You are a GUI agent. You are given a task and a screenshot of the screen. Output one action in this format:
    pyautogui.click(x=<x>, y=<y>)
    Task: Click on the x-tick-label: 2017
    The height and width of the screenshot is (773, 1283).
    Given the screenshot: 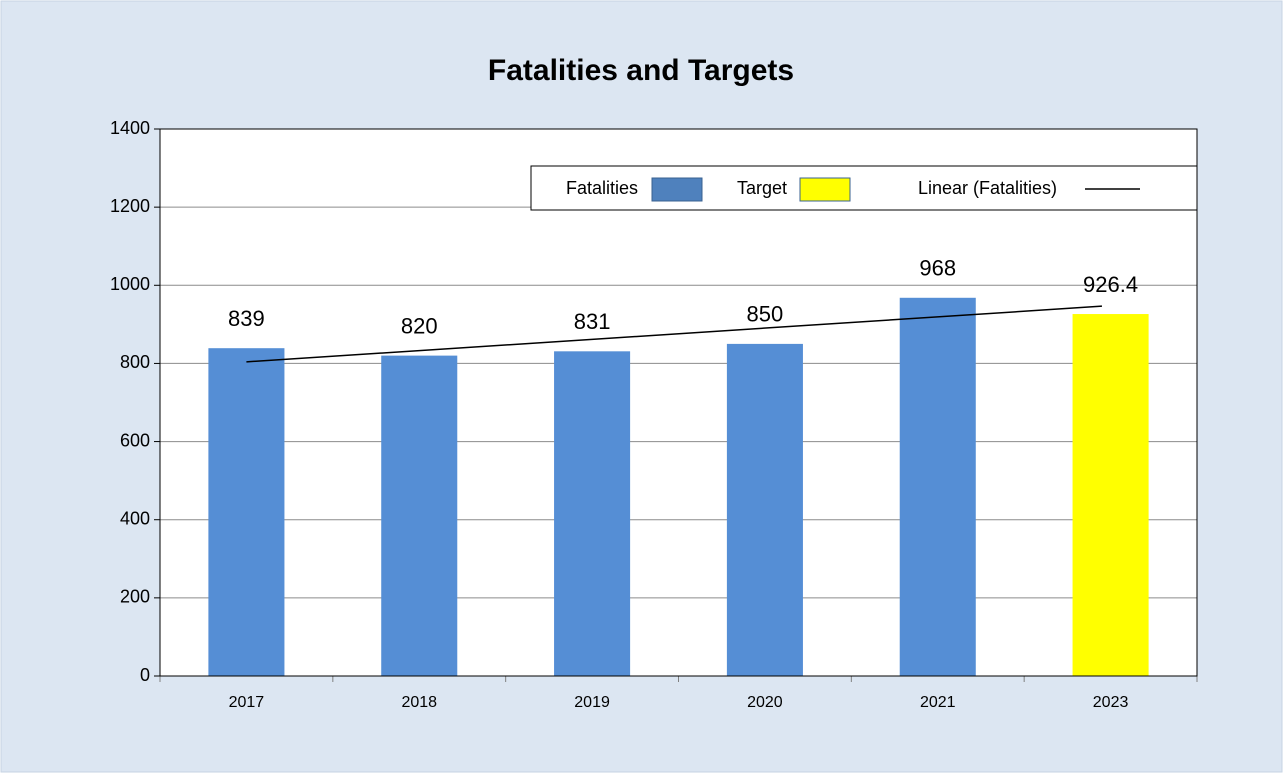 What is the action you would take?
    pyautogui.click(x=247, y=702)
    